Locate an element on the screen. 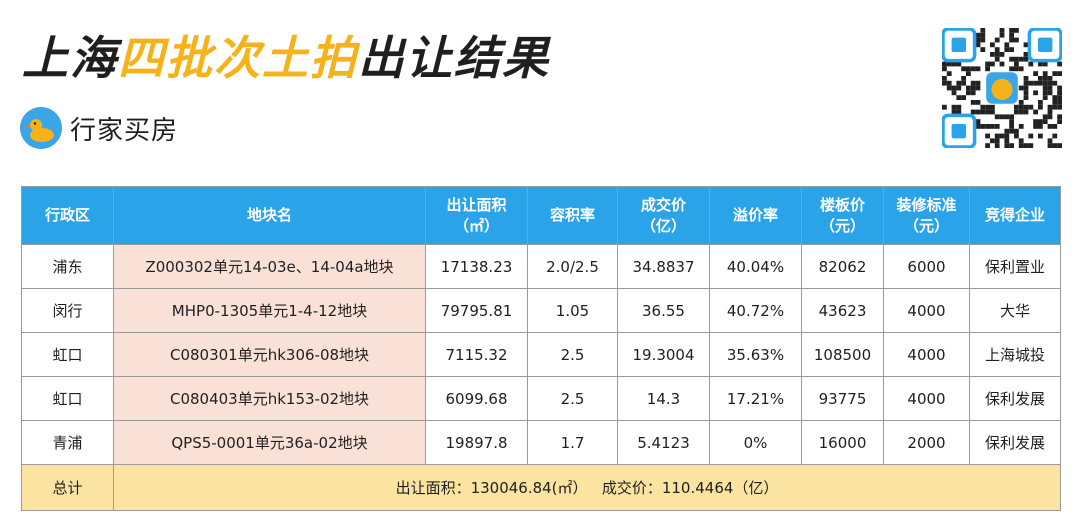 The height and width of the screenshot is (523, 1080). table-cell: 6000 is located at coordinates (926, 266).